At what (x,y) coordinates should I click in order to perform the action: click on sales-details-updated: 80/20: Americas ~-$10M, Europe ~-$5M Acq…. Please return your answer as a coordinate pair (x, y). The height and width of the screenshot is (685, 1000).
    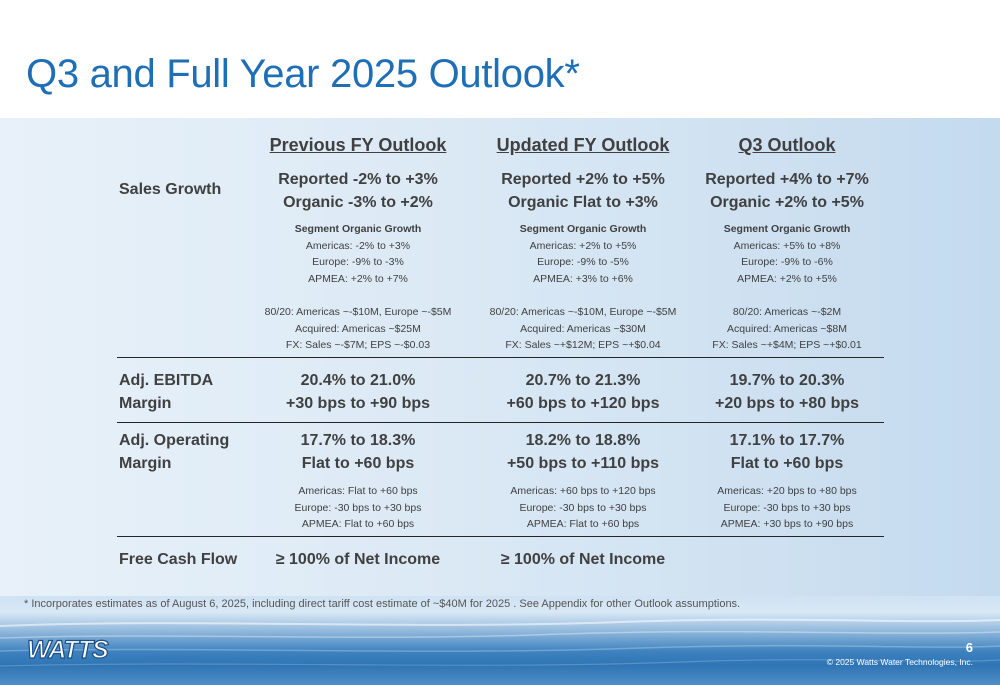
    Looking at the image, I should click on (583, 329).